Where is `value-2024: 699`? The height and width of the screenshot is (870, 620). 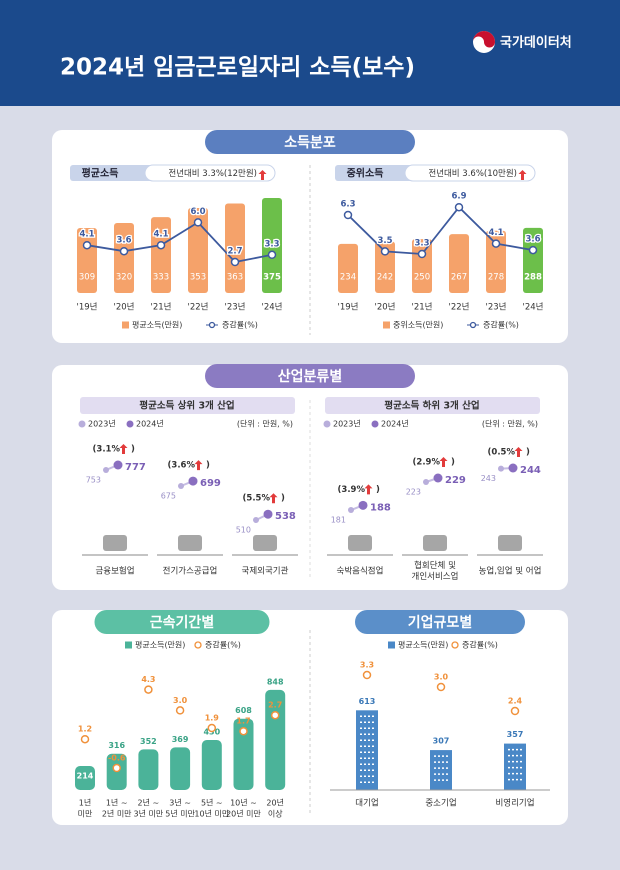 value-2024: 699 is located at coordinates (210, 483).